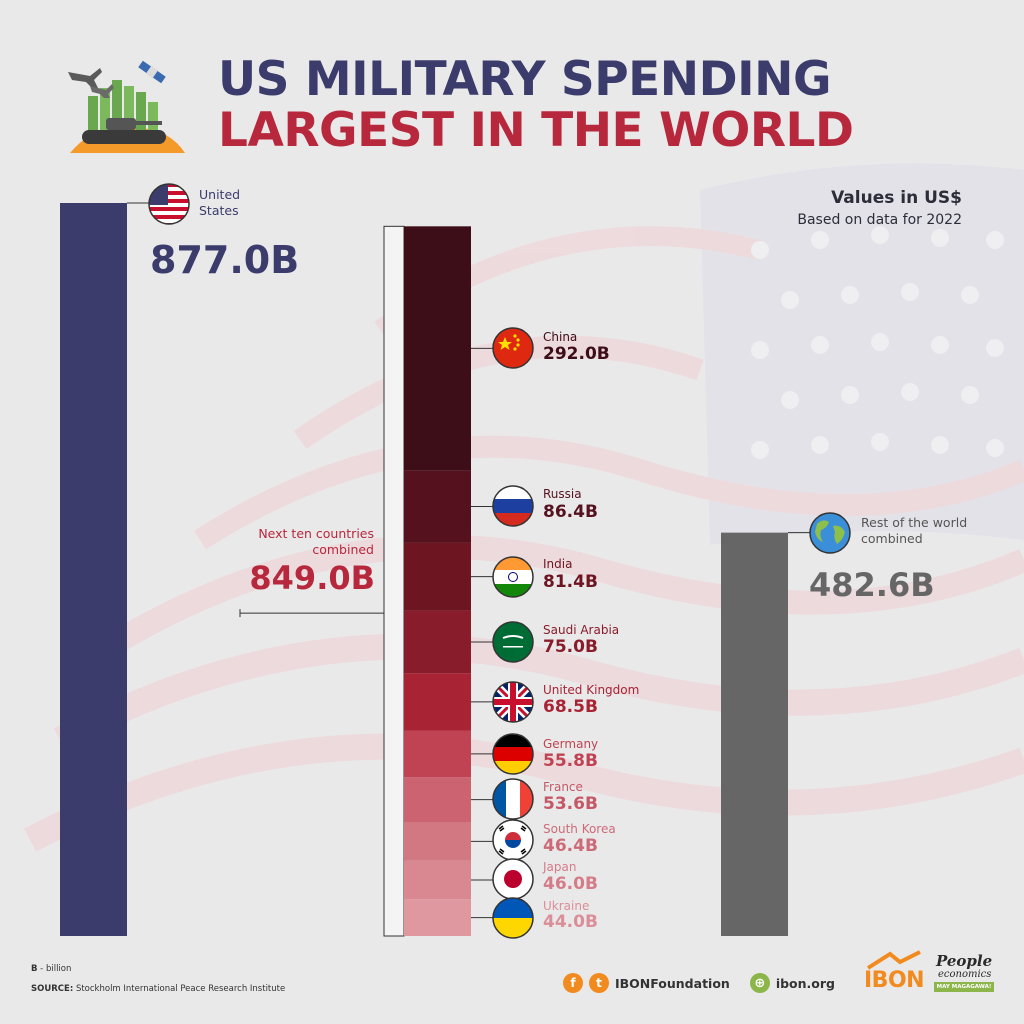 The image size is (1024, 1024). Describe the element at coordinates (914, 530) in the screenshot. I see `rest-of-world-label: Rest of the world combined` at that location.